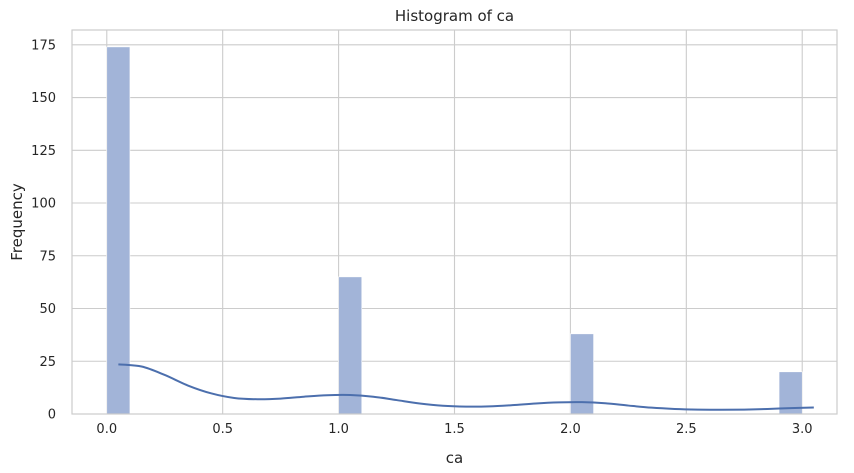 Image resolution: width=854 pixels, height=473 pixels. Describe the element at coordinates (47, 256) in the screenshot. I see `y-tick-label: 75` at that location.